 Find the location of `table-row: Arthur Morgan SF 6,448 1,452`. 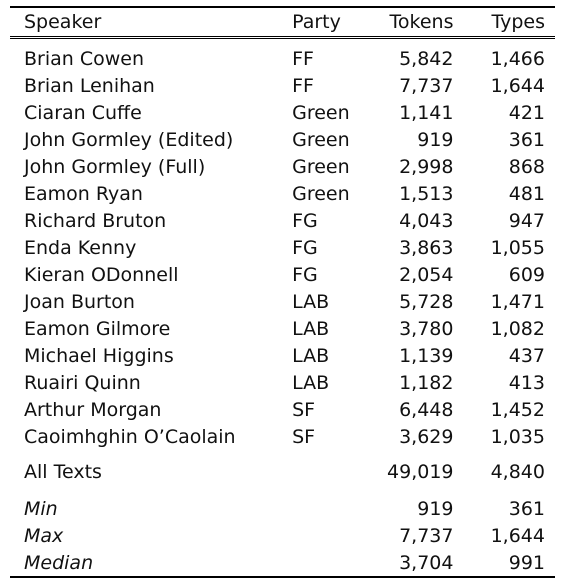

table-row: Arthur Morgan SF 6,448 1,452 is located at coordinates (282, 409).